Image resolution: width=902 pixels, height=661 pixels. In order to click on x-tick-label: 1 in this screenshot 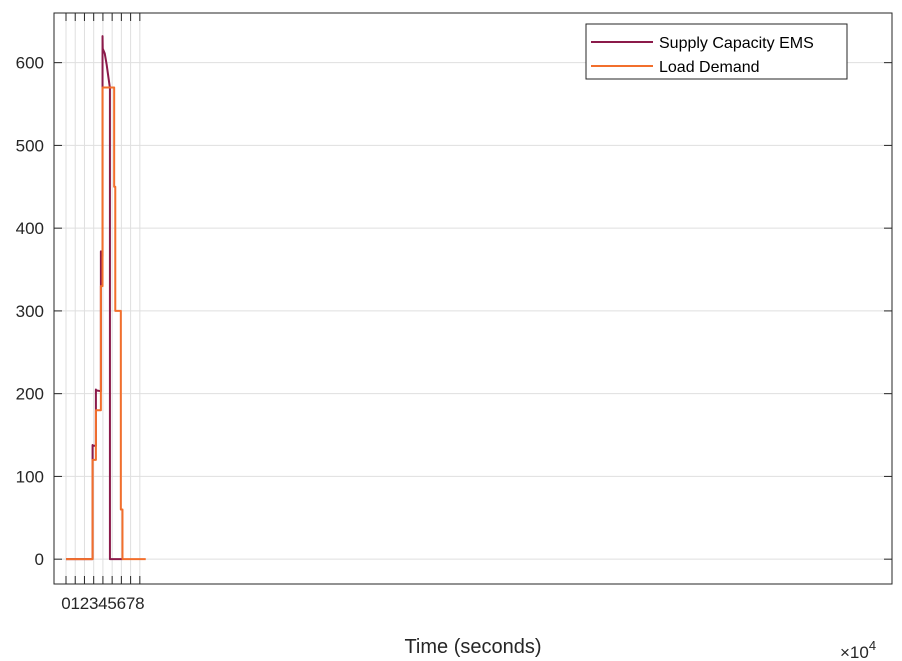, I will do `click(74, 603)`.